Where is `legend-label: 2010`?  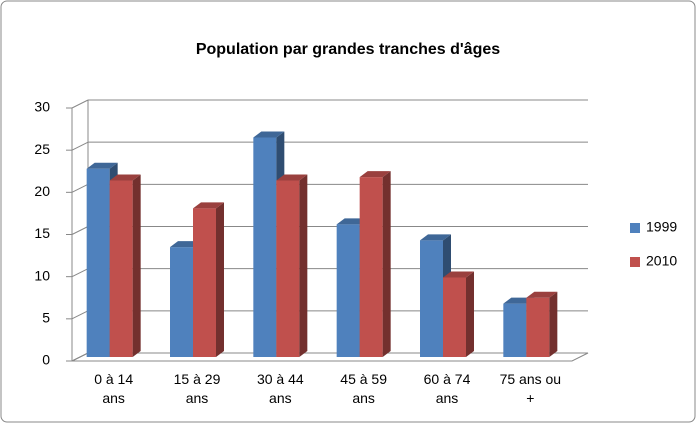 legend-label: 2010 is located at coordinates (661, 261).